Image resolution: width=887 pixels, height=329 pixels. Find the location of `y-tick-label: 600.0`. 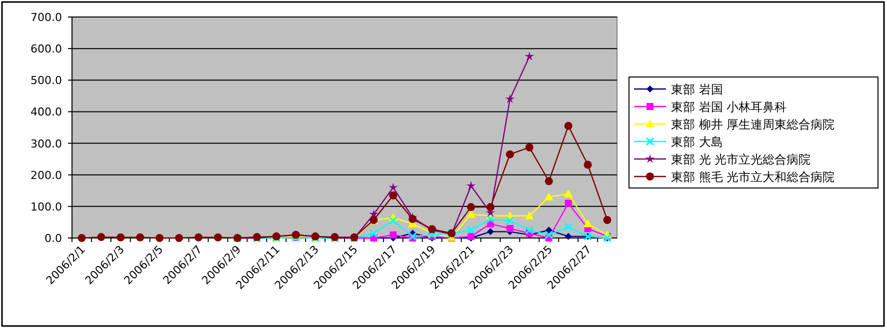

y-tick-label: 600.0 is located at coordinates (46, 49).